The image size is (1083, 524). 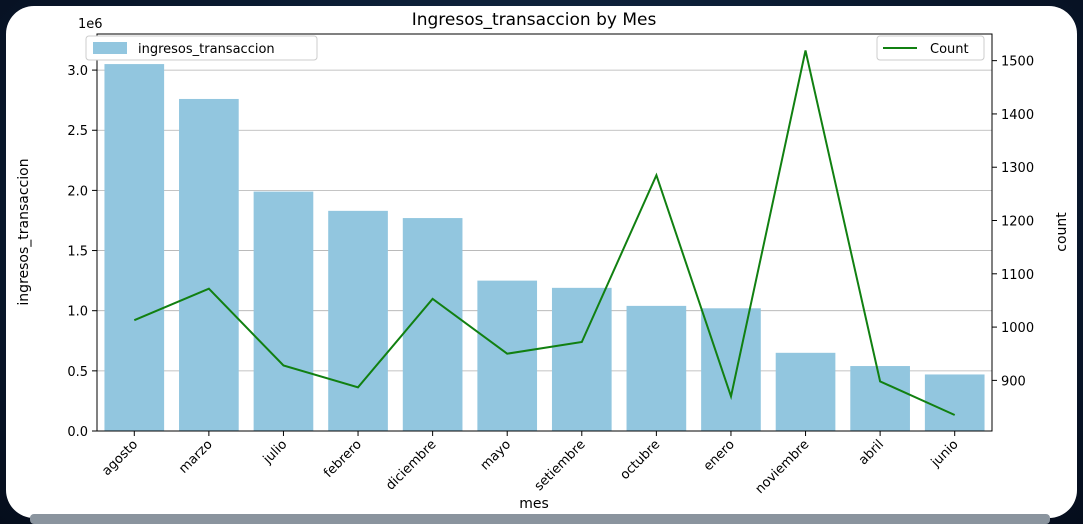 I want to click on y2-tick-label: 1400, so click(x=1017, y=115).